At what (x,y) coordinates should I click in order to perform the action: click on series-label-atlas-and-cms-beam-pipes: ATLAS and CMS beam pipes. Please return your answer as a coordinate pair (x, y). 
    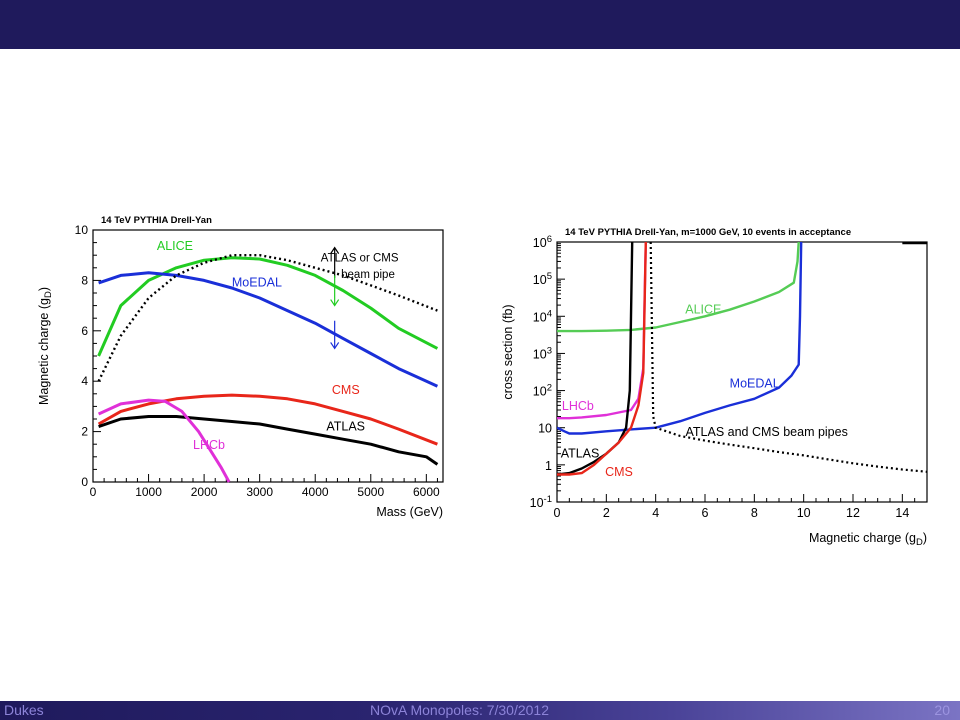
    Looking at the image, I should click on (766, 432).